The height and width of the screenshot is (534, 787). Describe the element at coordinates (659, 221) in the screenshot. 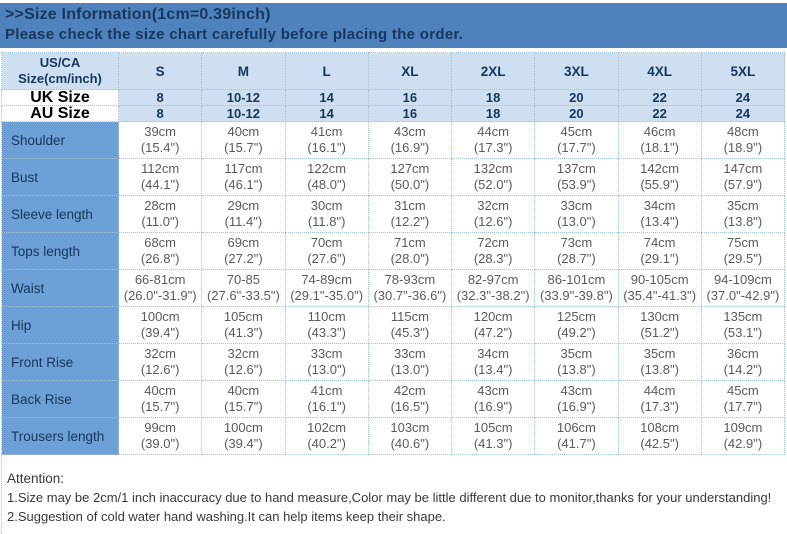

I see `measurement-inch-value: (13.4")` at that location.